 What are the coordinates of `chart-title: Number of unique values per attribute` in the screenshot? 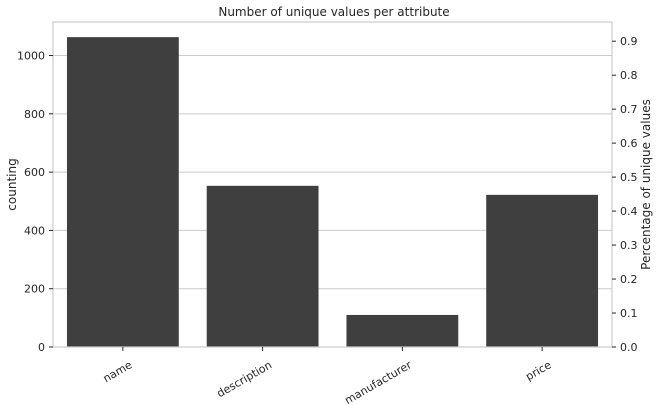 It's located at (333, 12).